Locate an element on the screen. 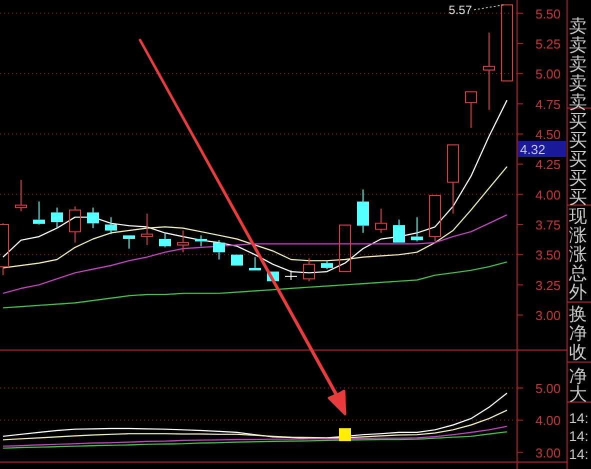 The image size is (591, 469). y-tick-label: 4.25 is located at coordinates (548, 164).